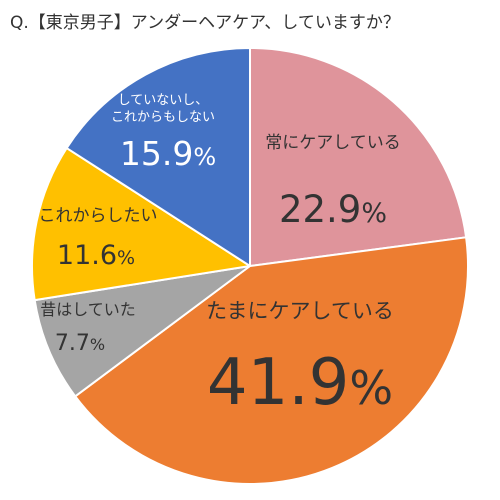  Describe the element at coordinates (163, 109) in the screenshot. I see `slice-label-5: していないし、これからもしない` at that location.